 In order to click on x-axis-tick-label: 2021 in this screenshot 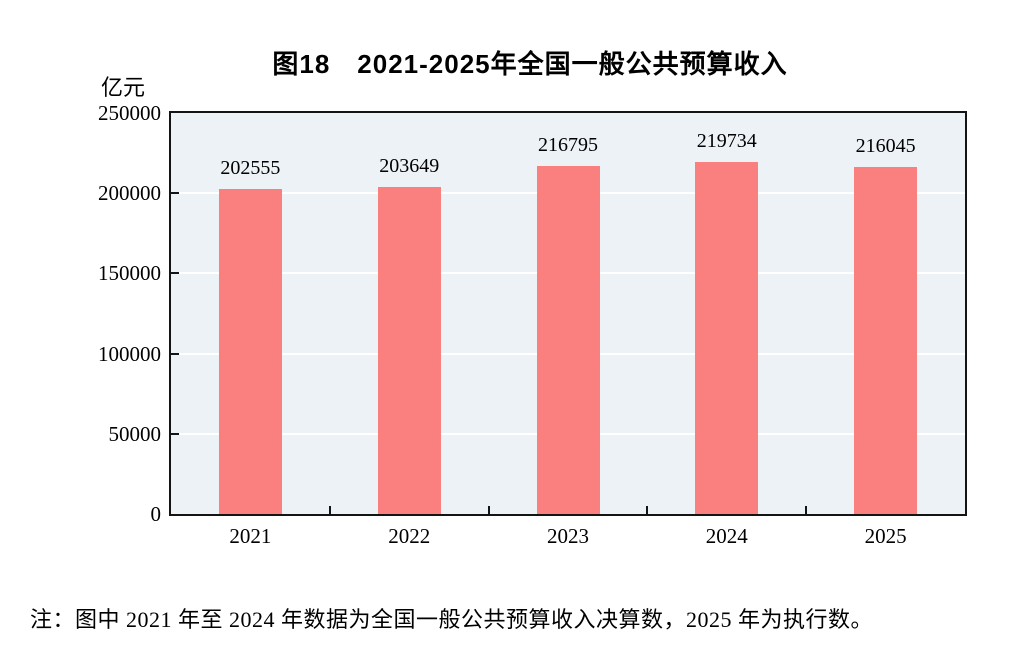, I will do `click(250, 536)`.